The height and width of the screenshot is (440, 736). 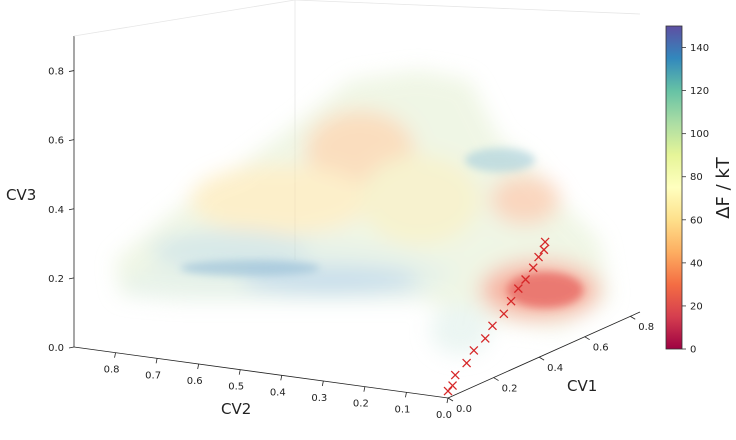 What do you see at coordinates (21, 195) in the screenshot?
I see `z-axis-label: CV3` at bounding box center [21, 195].